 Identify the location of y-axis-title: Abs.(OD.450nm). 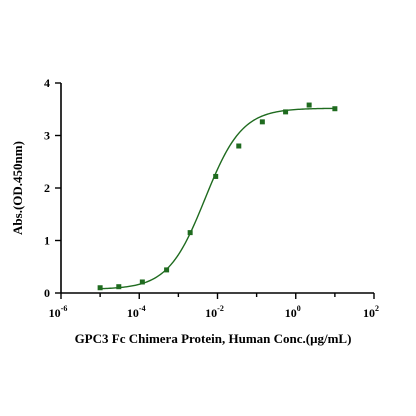
(17, 188).